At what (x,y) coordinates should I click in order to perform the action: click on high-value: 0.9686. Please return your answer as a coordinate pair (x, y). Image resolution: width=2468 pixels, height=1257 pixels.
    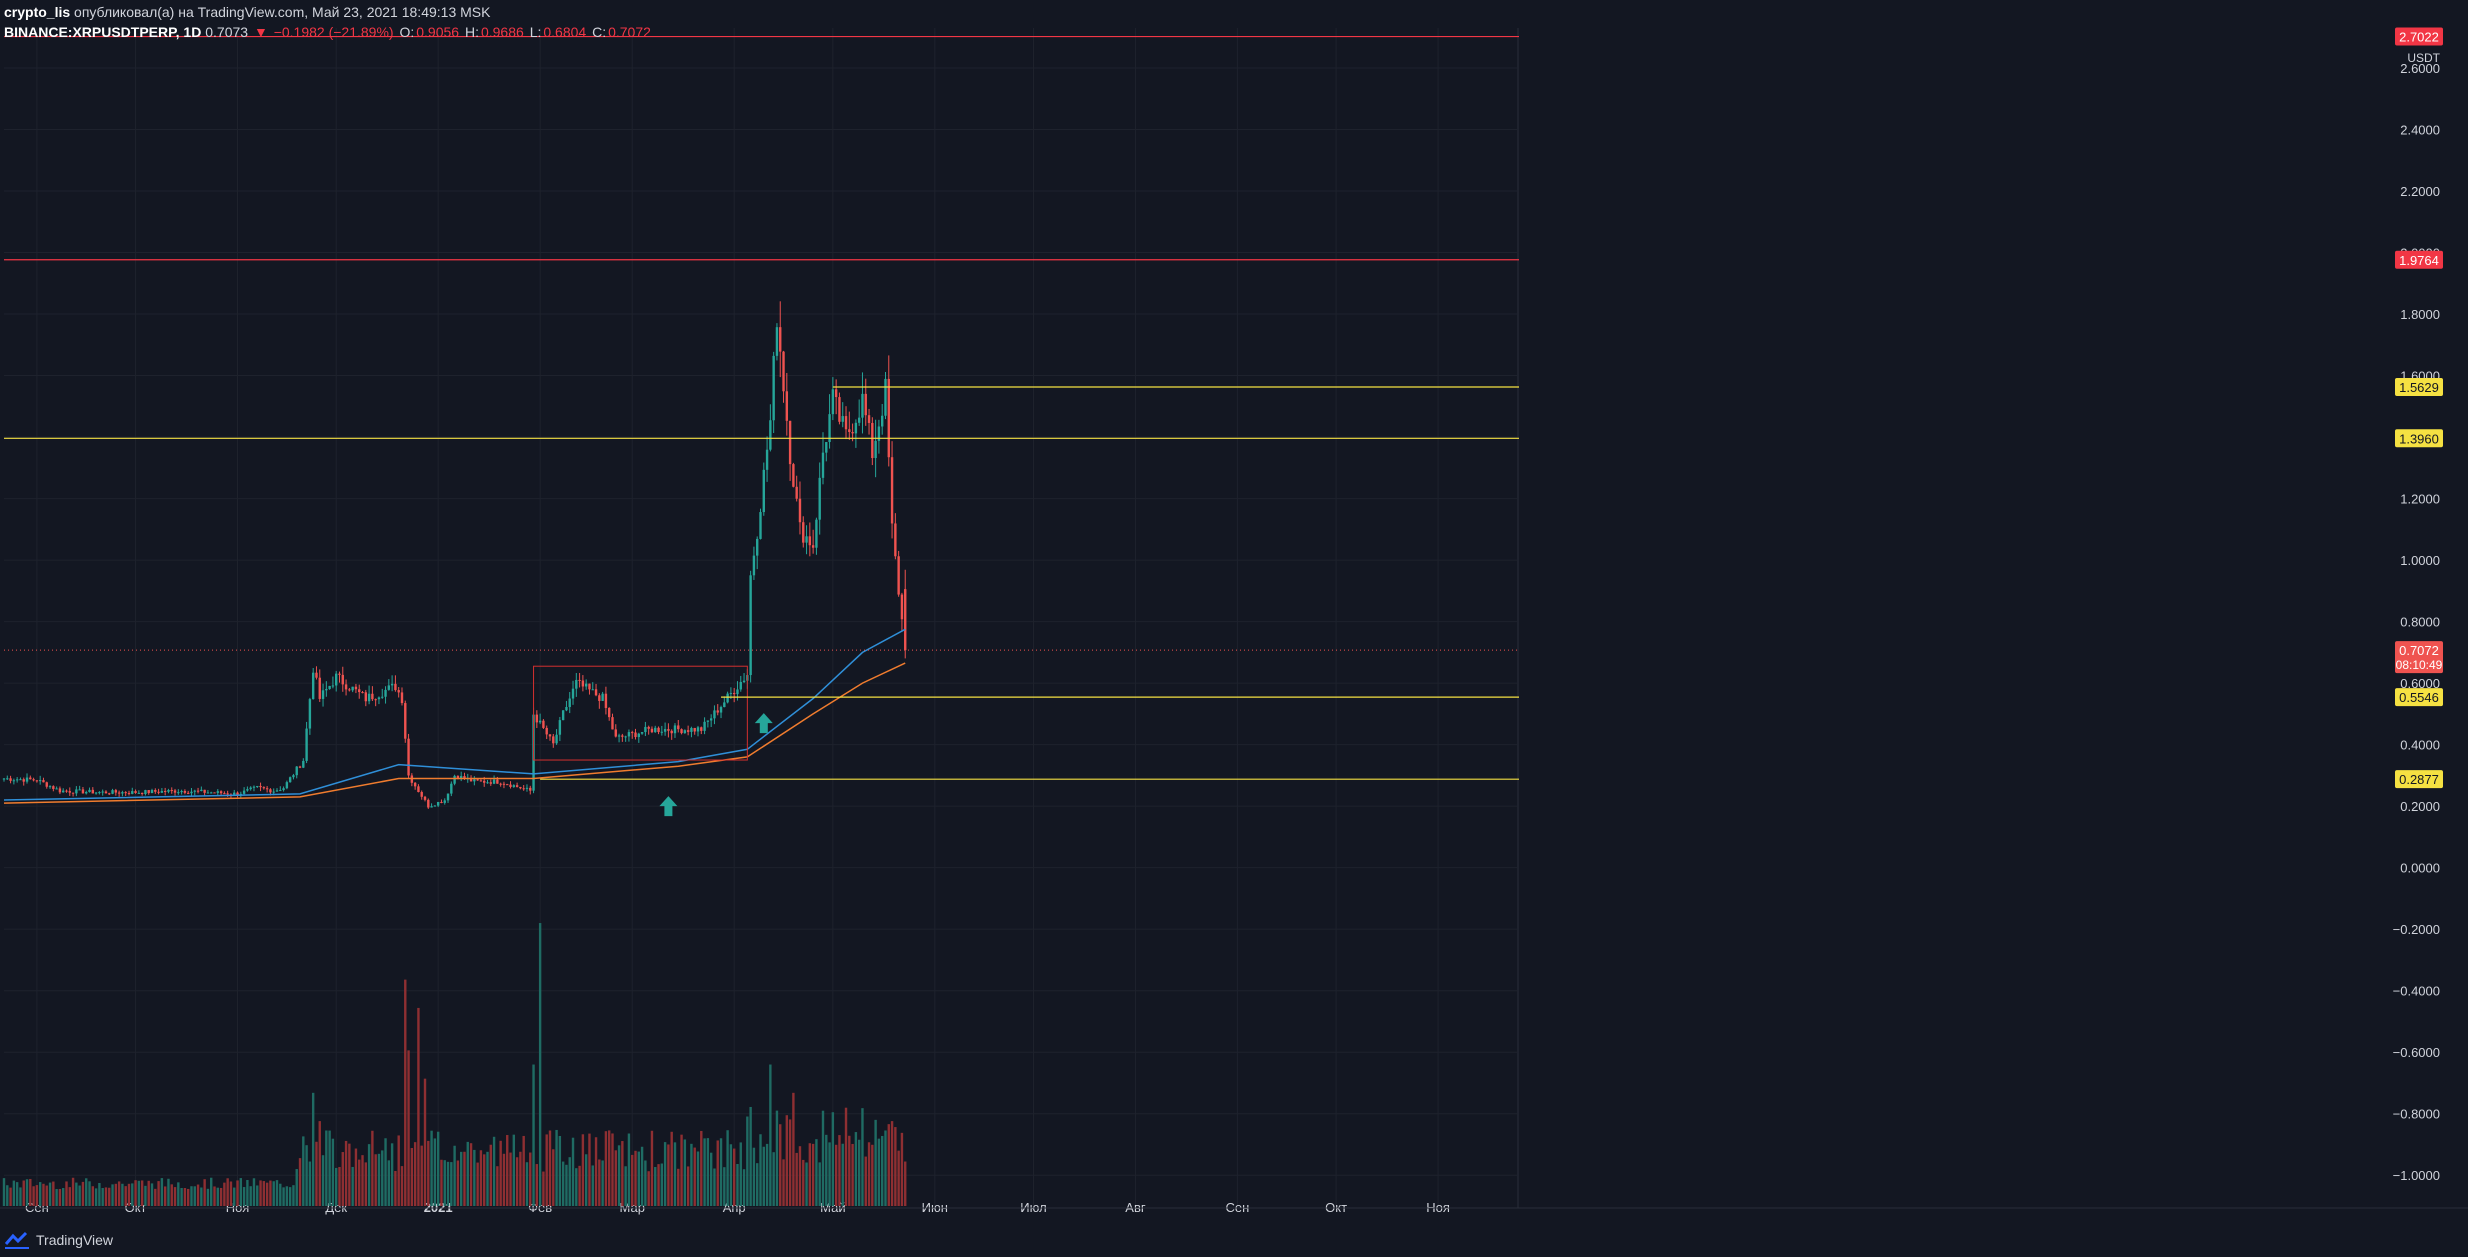
    Looking at the image, I should click on (502, 32).